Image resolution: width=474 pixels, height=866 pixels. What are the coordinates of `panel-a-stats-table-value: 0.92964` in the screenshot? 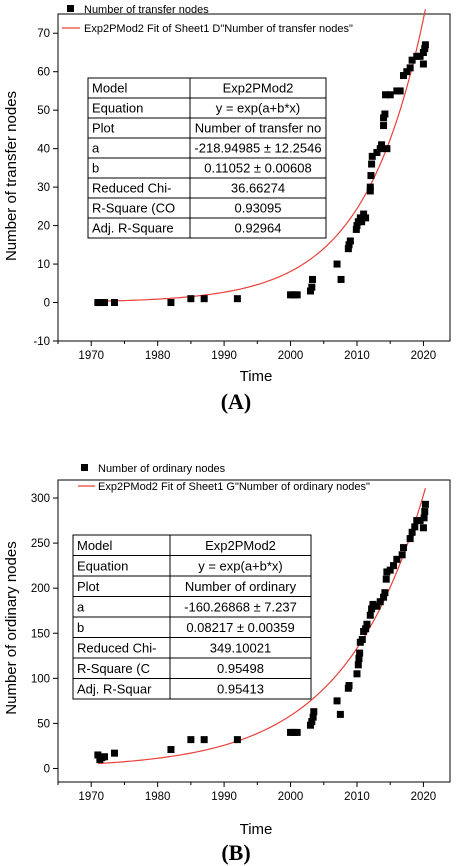 It's located at (258, 227).